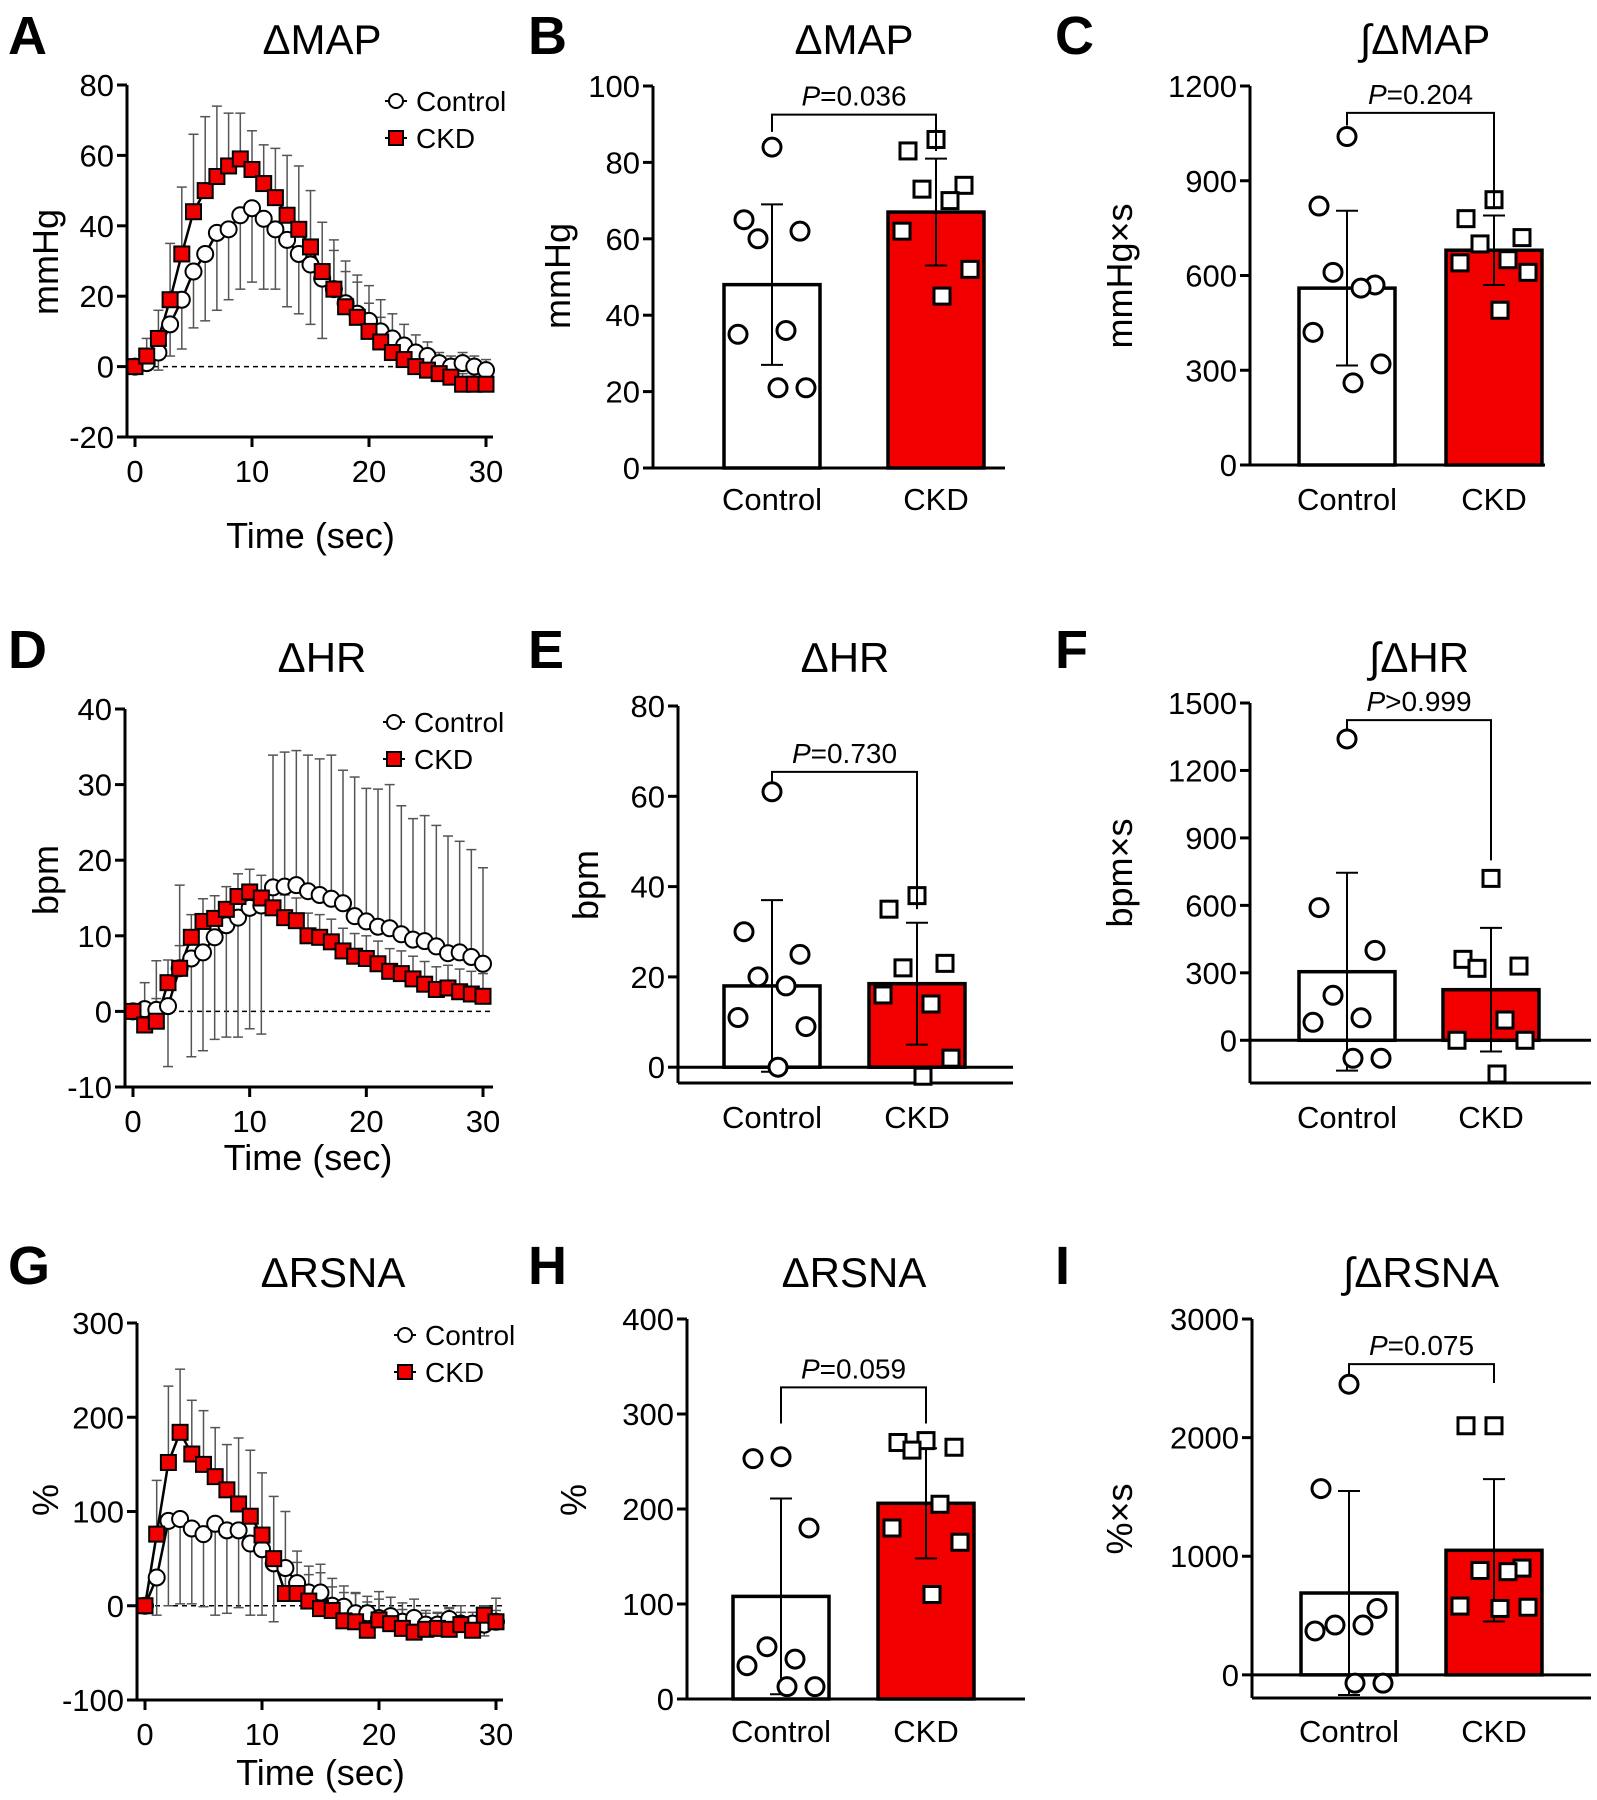 Image resolution: width=1597 pixels, height=1800 pixels. What do you see at coordinates (95, 860) in the screenshot?
I see `y-tick-label: 20` at bounding box center [95, 860].